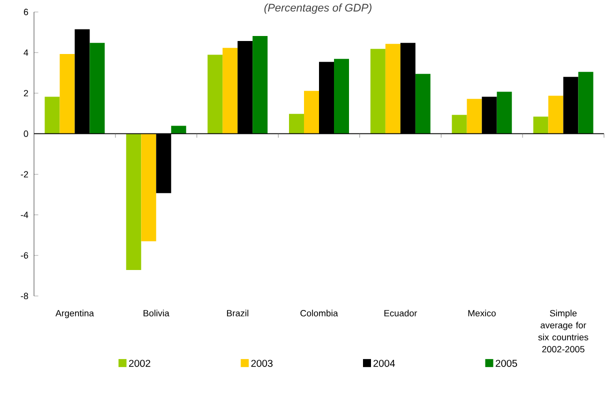 The width and height of the screenshot is (605, 401). Describe the element at coordinates (74, 314) in the screenshot. I see `x-tick-label: Argentina` at that location.